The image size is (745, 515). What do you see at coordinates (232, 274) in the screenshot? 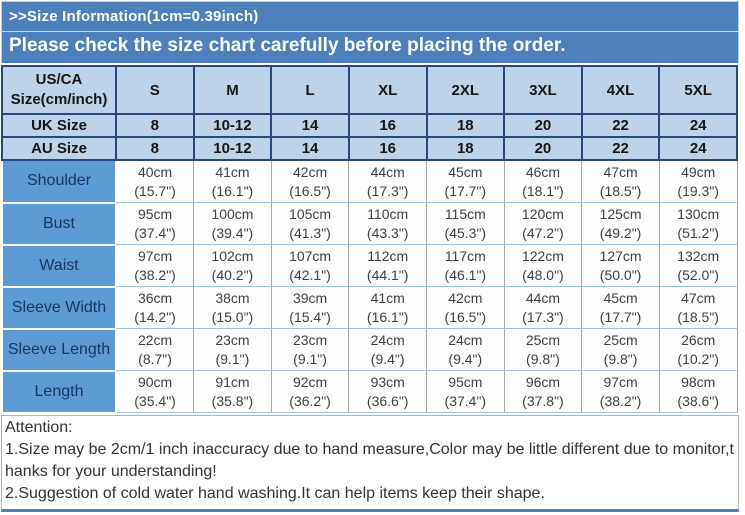
I see `measure-inch-value: (40.2")` at bounding box center [232, 274].